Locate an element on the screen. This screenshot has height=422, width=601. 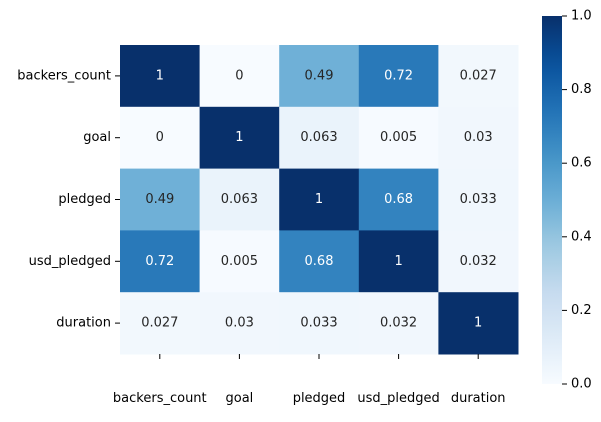
colorbar-tick-label: 0.6 is located at coordinates (581, 163).